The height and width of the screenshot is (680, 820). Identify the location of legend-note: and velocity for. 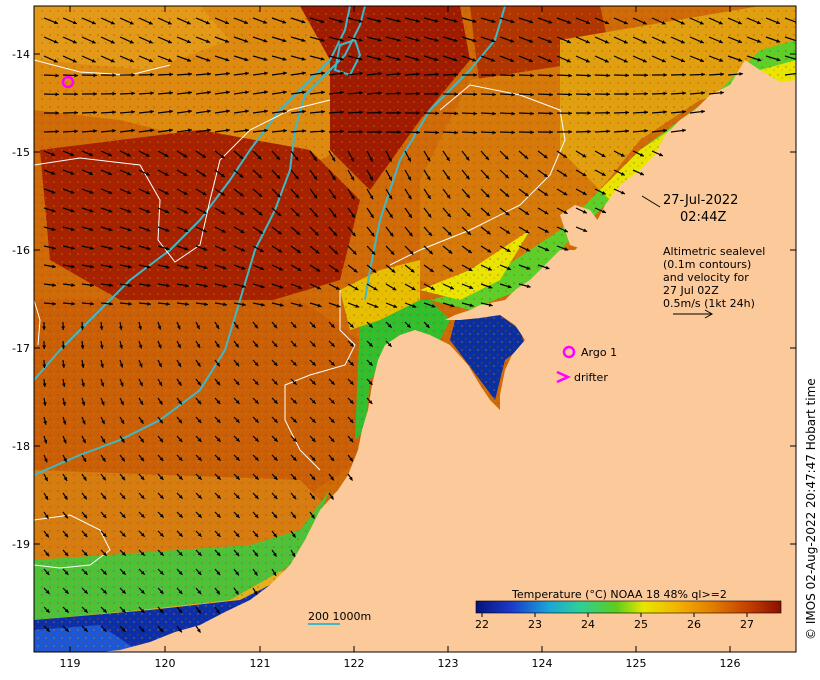
(706, 277).